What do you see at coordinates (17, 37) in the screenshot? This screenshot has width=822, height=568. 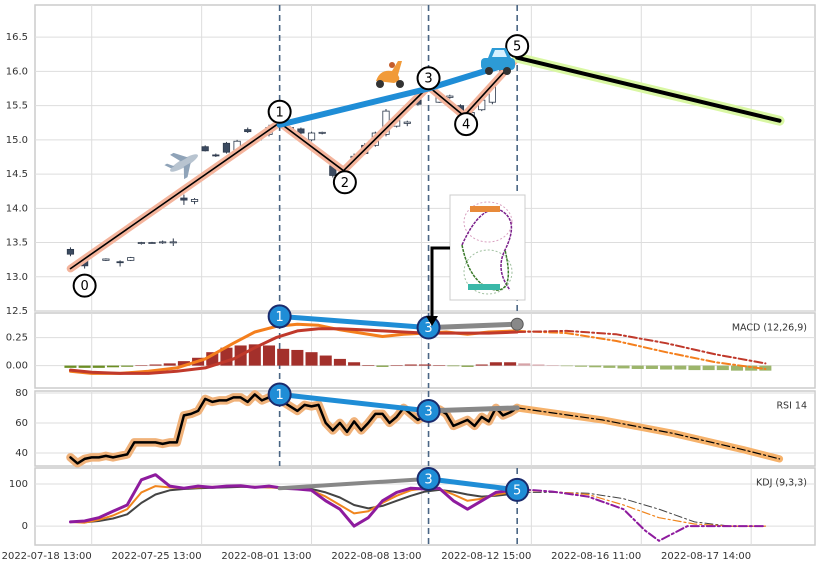 I see `y-tick-label: 16.5` at bounding box center [17, 37].